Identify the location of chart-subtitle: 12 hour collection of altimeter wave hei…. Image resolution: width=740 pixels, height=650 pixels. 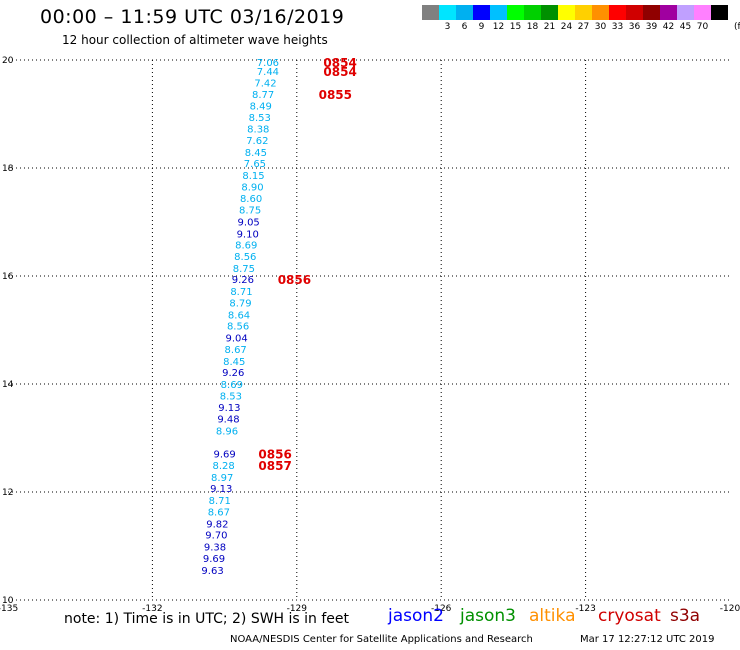
(195, 40).